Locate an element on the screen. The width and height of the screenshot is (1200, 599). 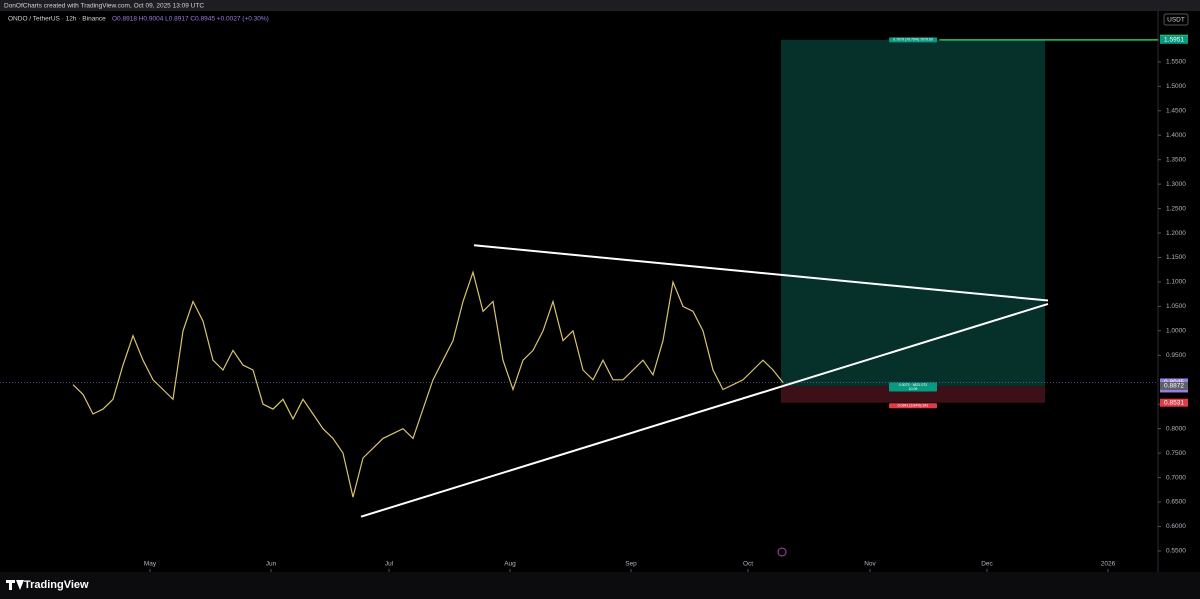
y-tick-label: 1.2500 is located at coordinates (1176, 208).